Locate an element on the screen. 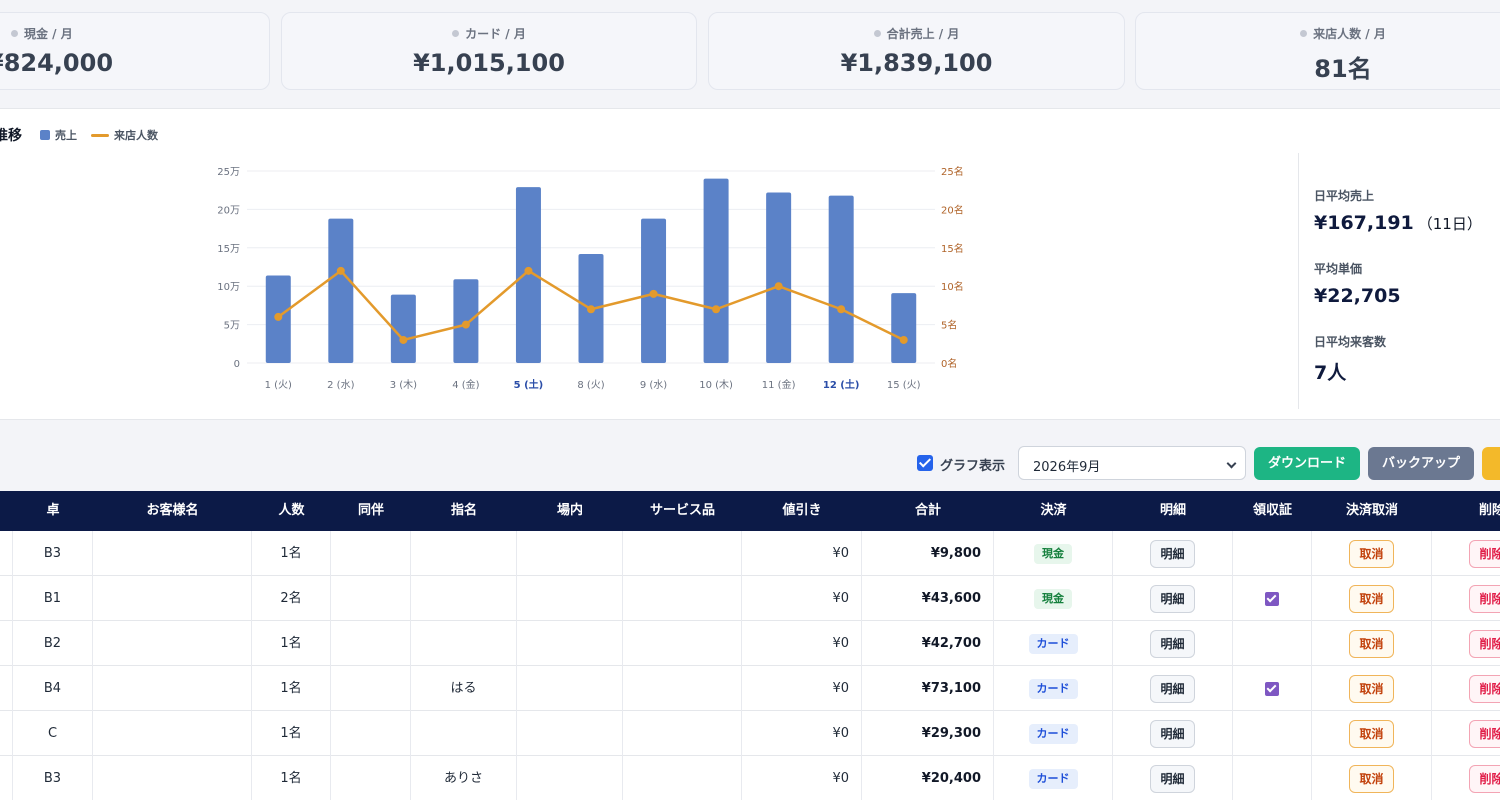 The height and width of the screenshot is (800, 1500). legend-sales-label: 売上 is located at coordinates (66, 135).